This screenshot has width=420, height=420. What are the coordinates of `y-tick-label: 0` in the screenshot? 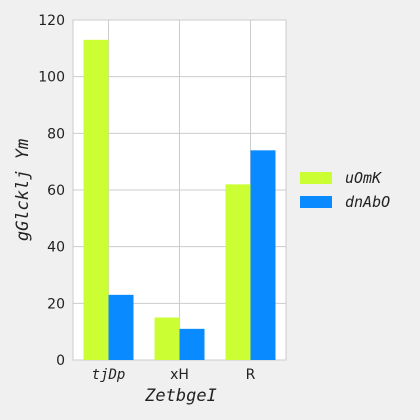 It's located at (60, 361).